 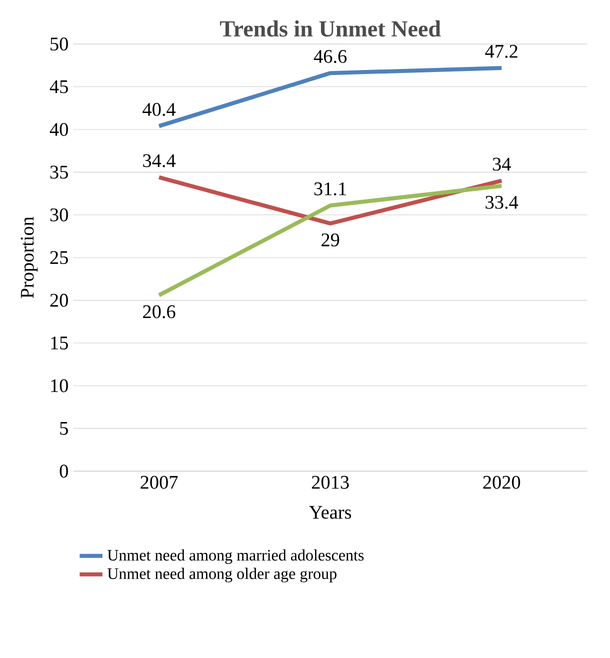 What do you see at coordinates (59, 129) in the screenshot?
I see `y-tick-label: 40` at bounding box center [59, 129].